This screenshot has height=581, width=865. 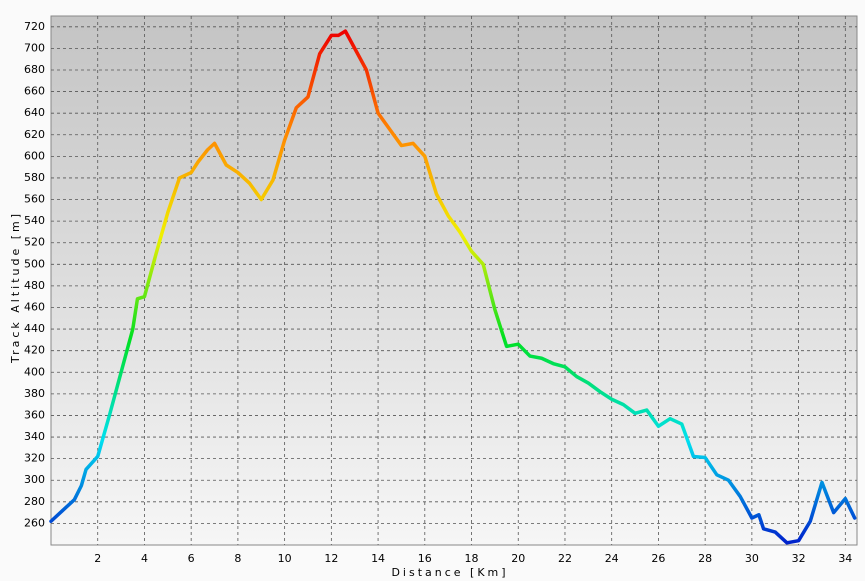 What do you see at coordinates (34, 242) in the screenshot?
I see `y-tick-label: 520` at bounding box center [34, 242].